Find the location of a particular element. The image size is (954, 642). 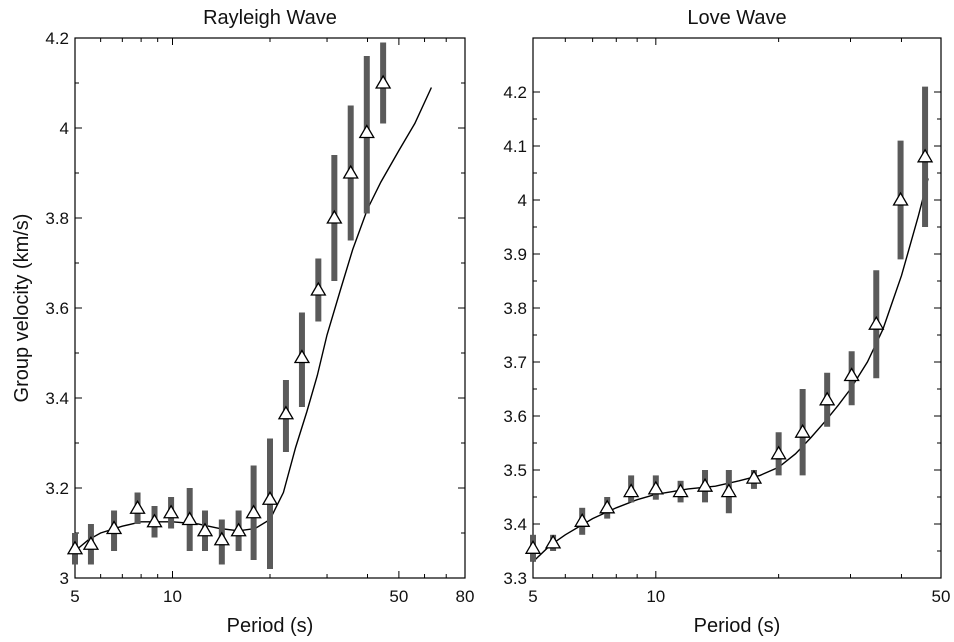

love-ytick-label: 4 is located at coordinates (522, 200).